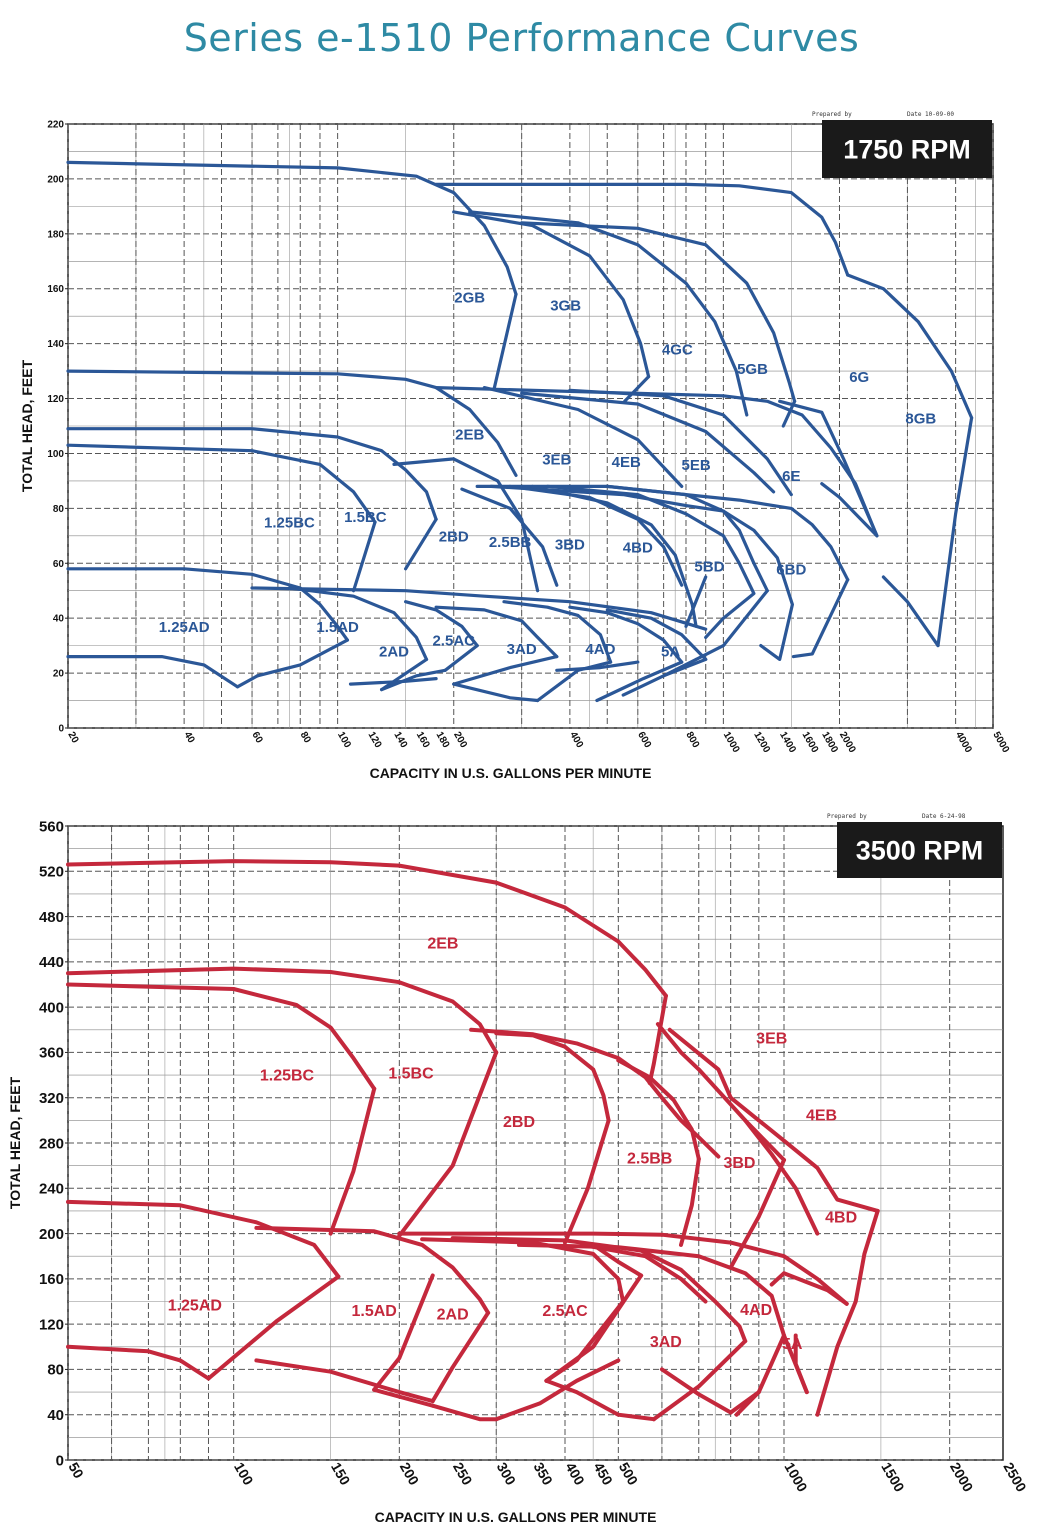 This screenshot has height=1532, width=1043. What do you see at coordinates (841, 1217) in the screenshot?
I see `curve-label: 4BD` at bounding box center [841, 1217].